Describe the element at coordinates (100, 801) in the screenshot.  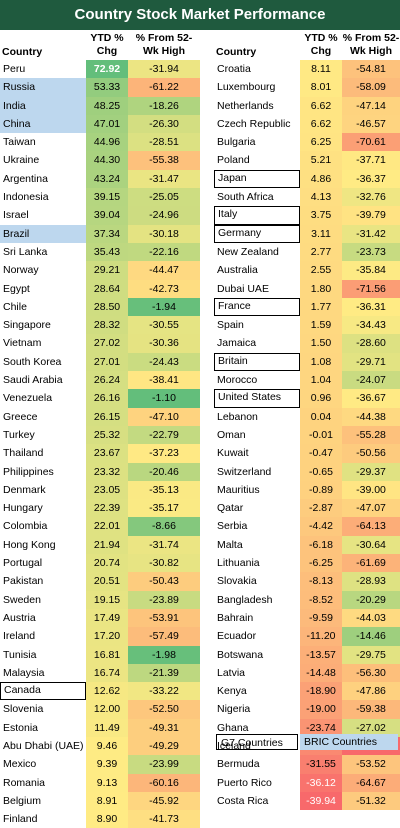
I see `table-row: Belgium 8.91 -45.92` at that location.